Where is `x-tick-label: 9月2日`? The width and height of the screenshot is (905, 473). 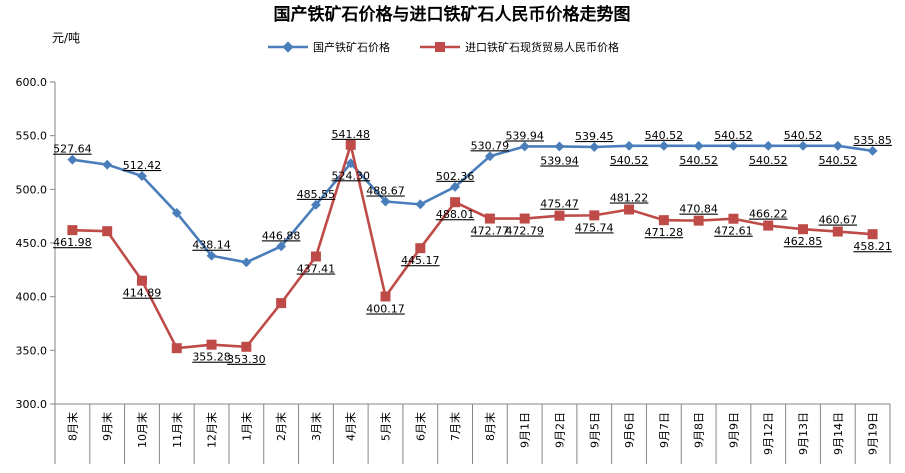 x-tick-label: 9月2日 is located at coordinates (559, 430).